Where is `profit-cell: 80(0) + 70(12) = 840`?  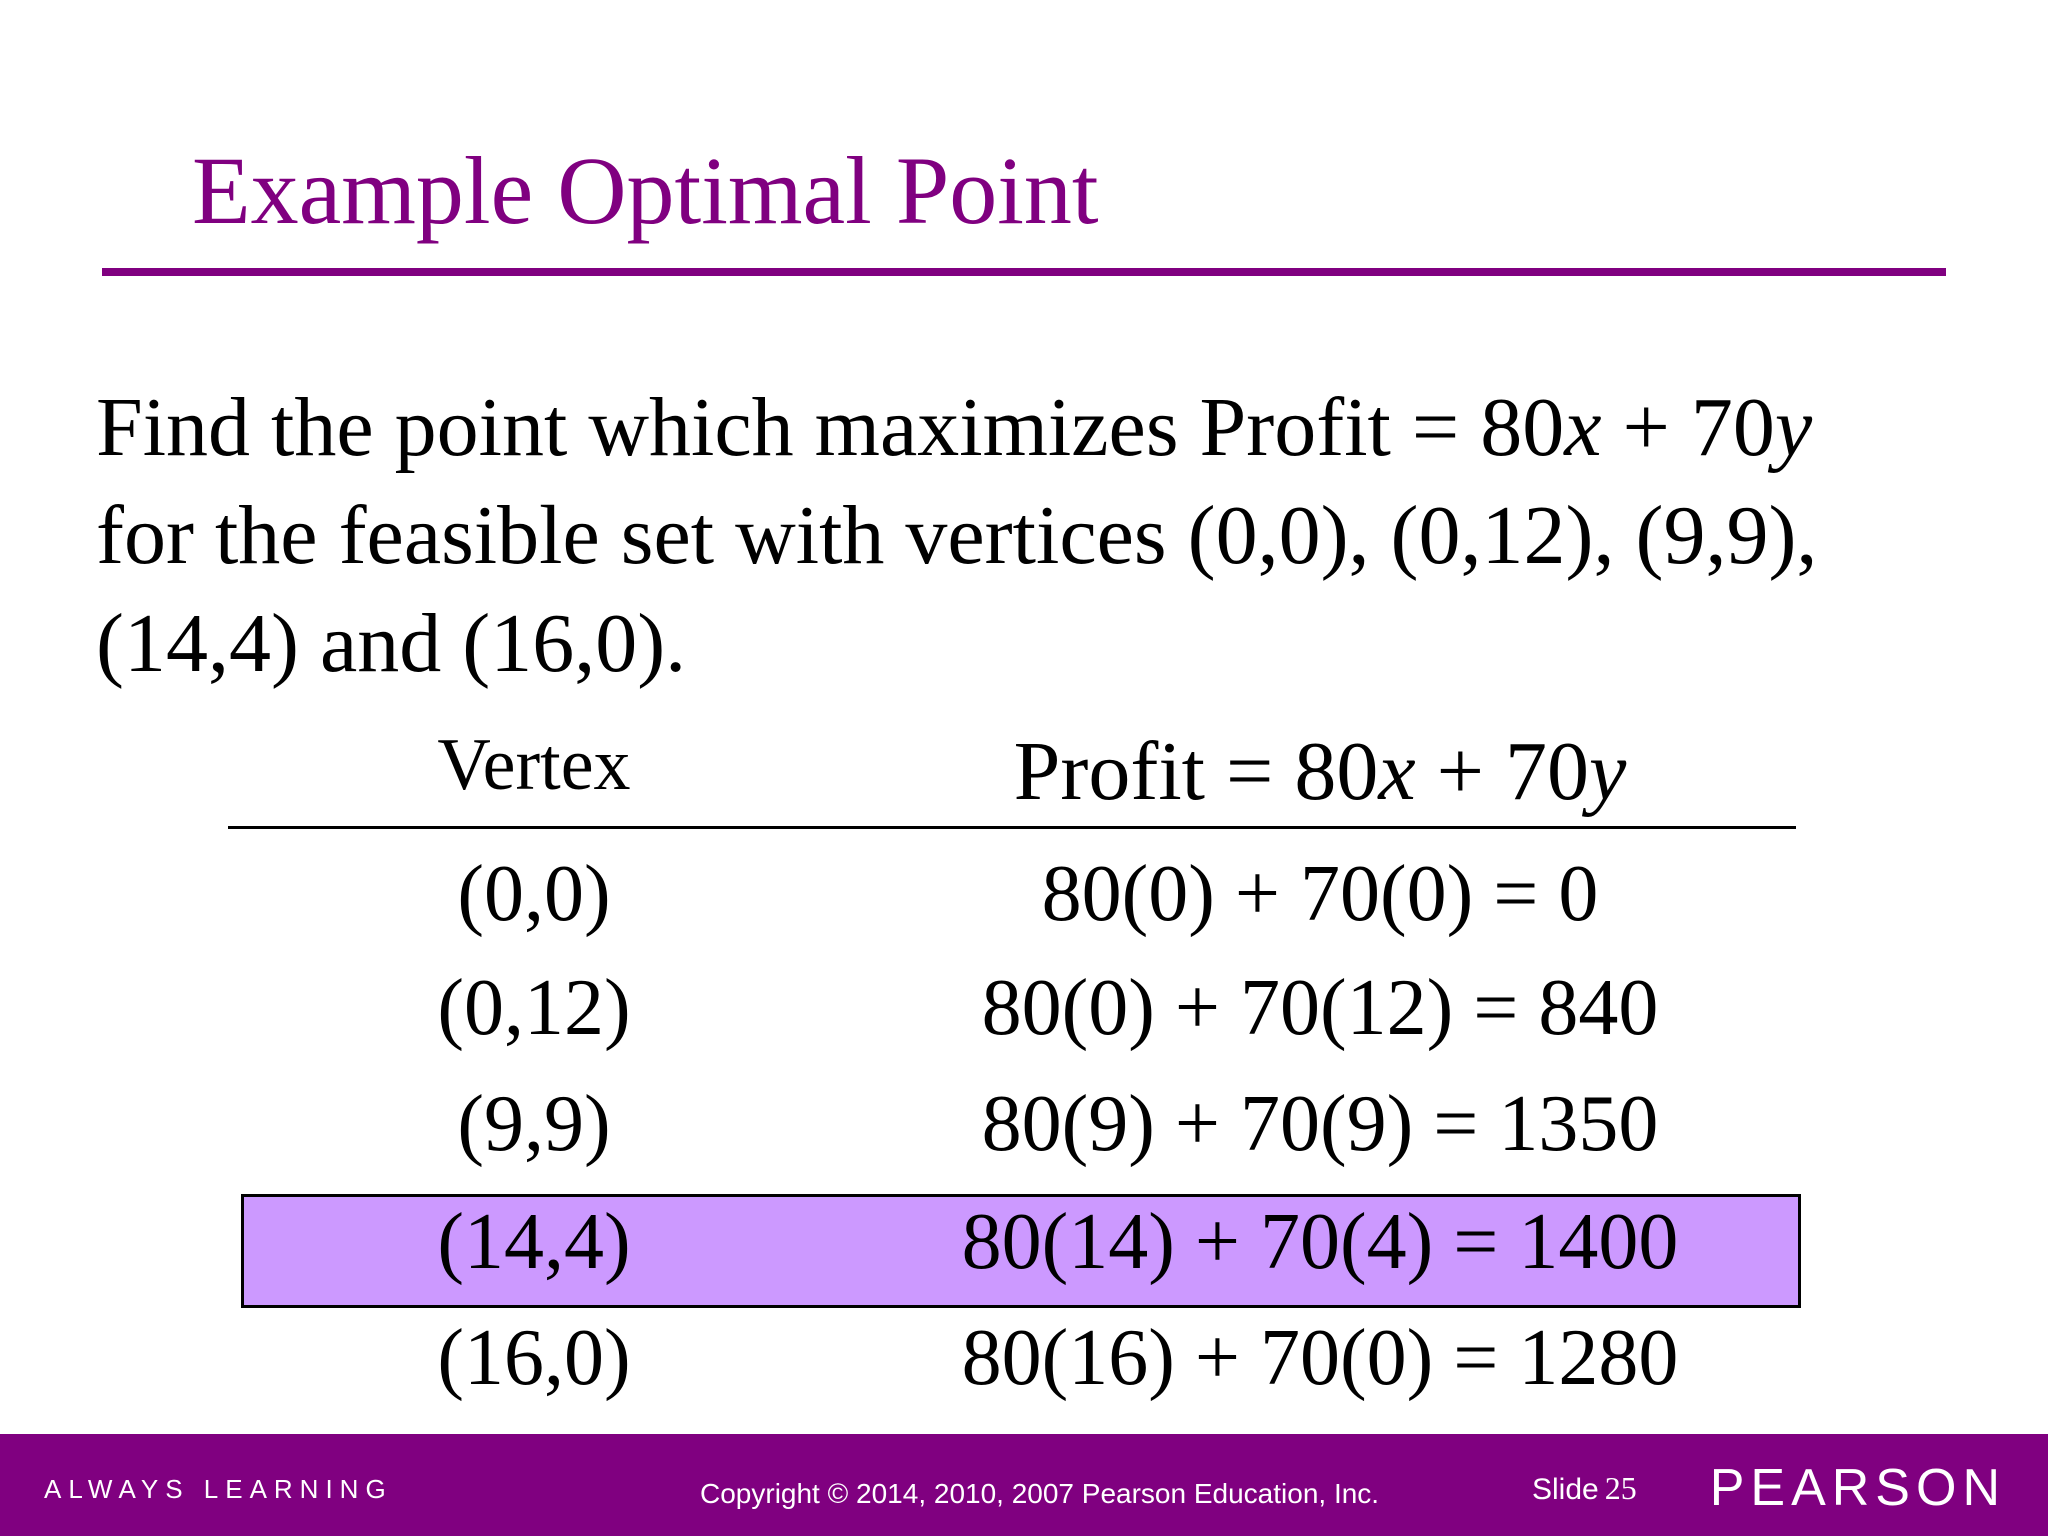
profit-cell: 80(0) + 70(12) = 840 is located at coordinates (1320, 1008).